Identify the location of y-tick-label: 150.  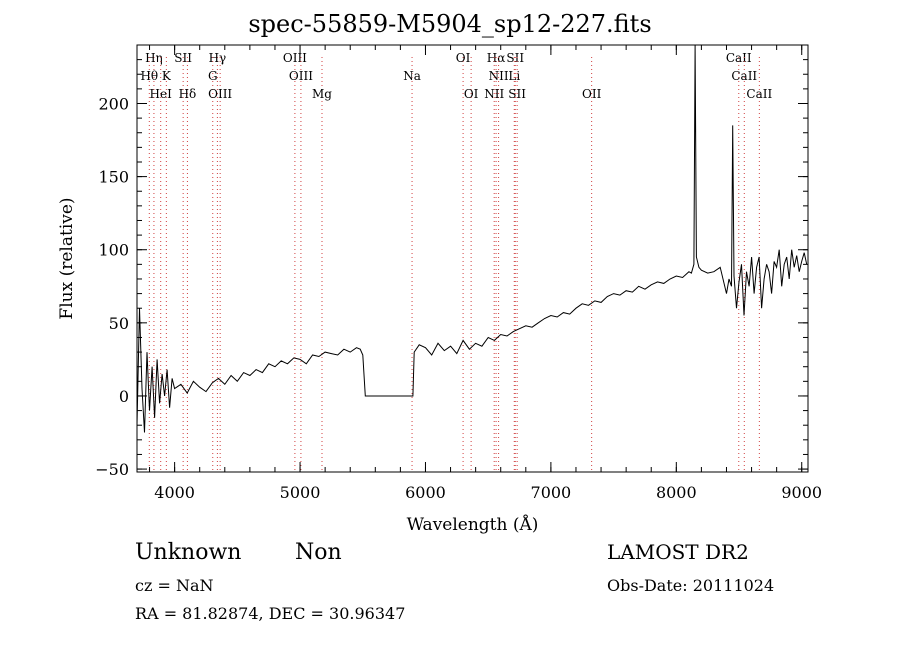
(113, 177).